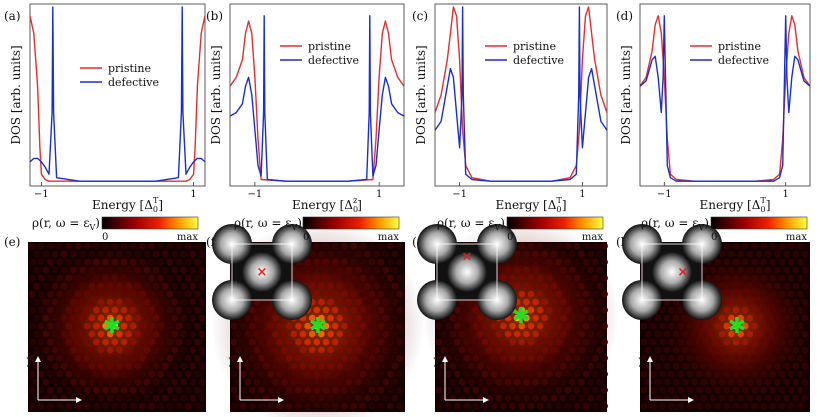 Image resolution: width=830 pixels, height=417 pixels. I want to click on inset-position-marker-icon: ×, so click(467, 256).